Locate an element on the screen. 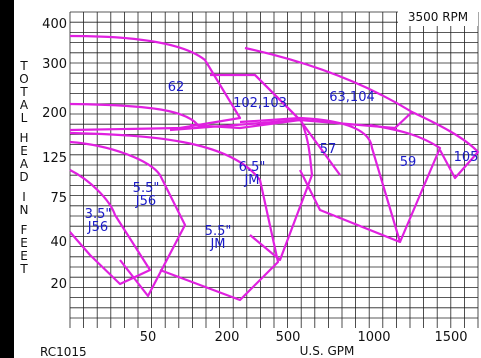  y-tick-label: 300 is located at coordinates (54, 64).